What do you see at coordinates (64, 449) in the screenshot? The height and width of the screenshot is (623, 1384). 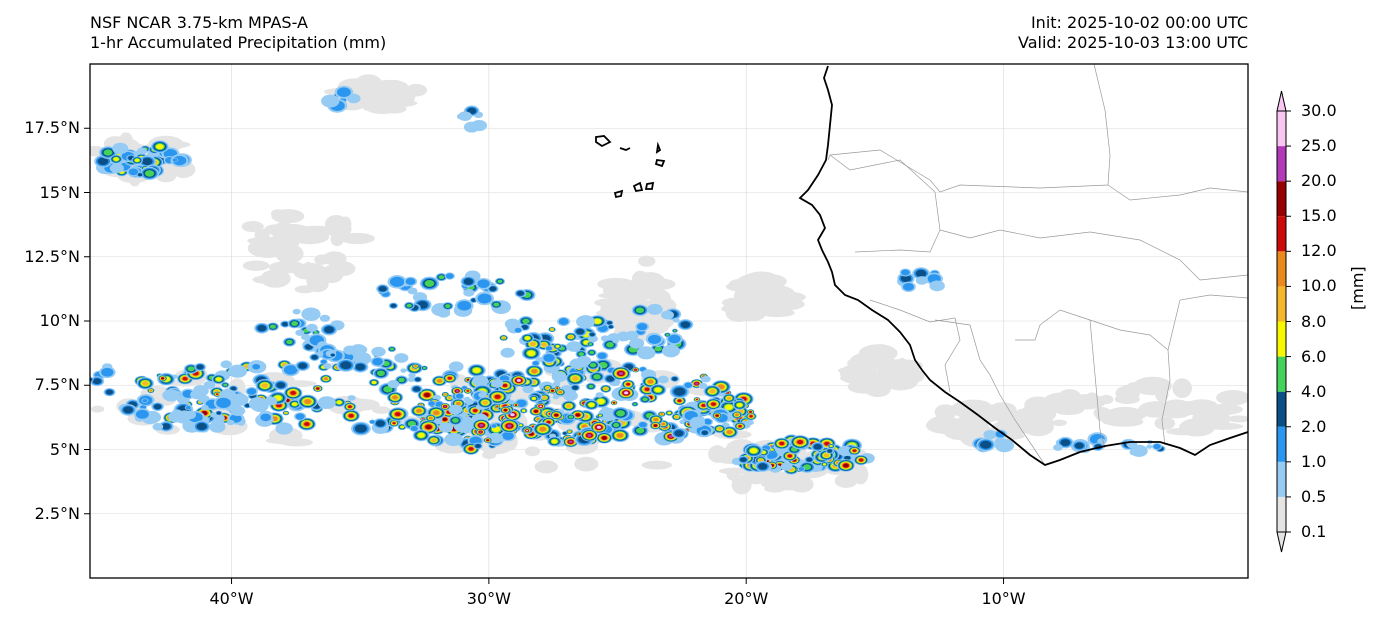 I see `y-tick-label: 5°N` at bounding box center [64, 449].